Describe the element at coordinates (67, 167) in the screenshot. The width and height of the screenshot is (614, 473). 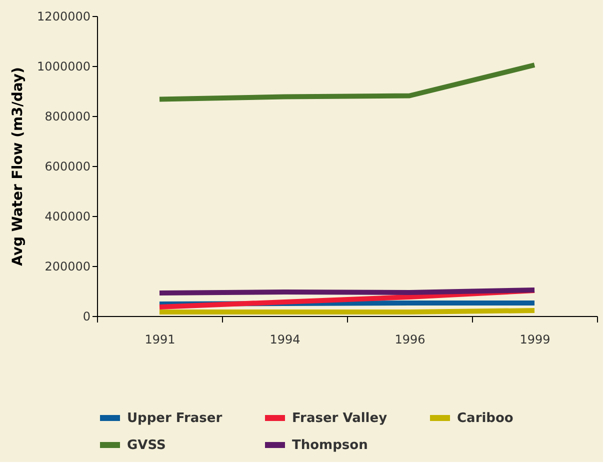
I see `y-tick-label: 600000` at that location.